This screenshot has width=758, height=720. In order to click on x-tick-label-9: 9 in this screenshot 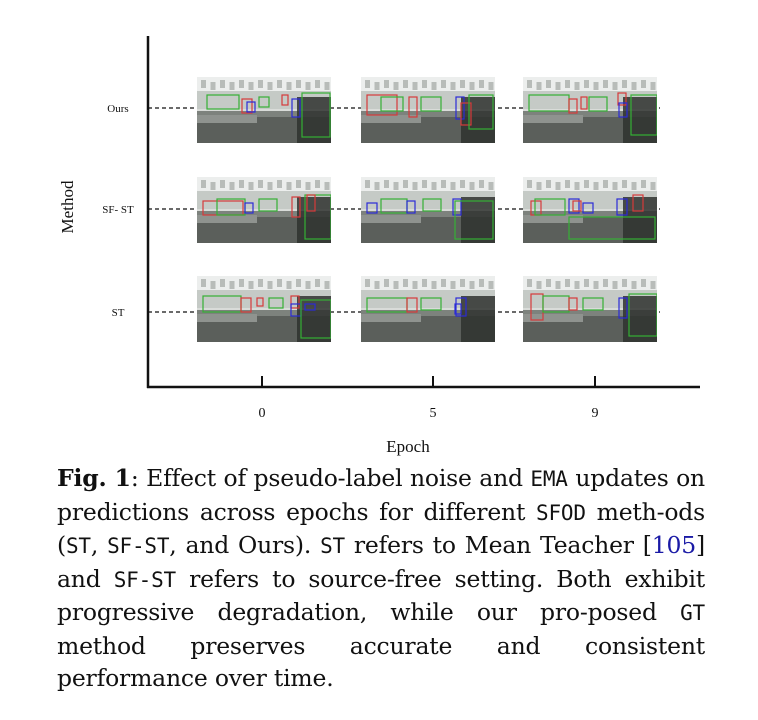, I will do `click(595, 413)`.